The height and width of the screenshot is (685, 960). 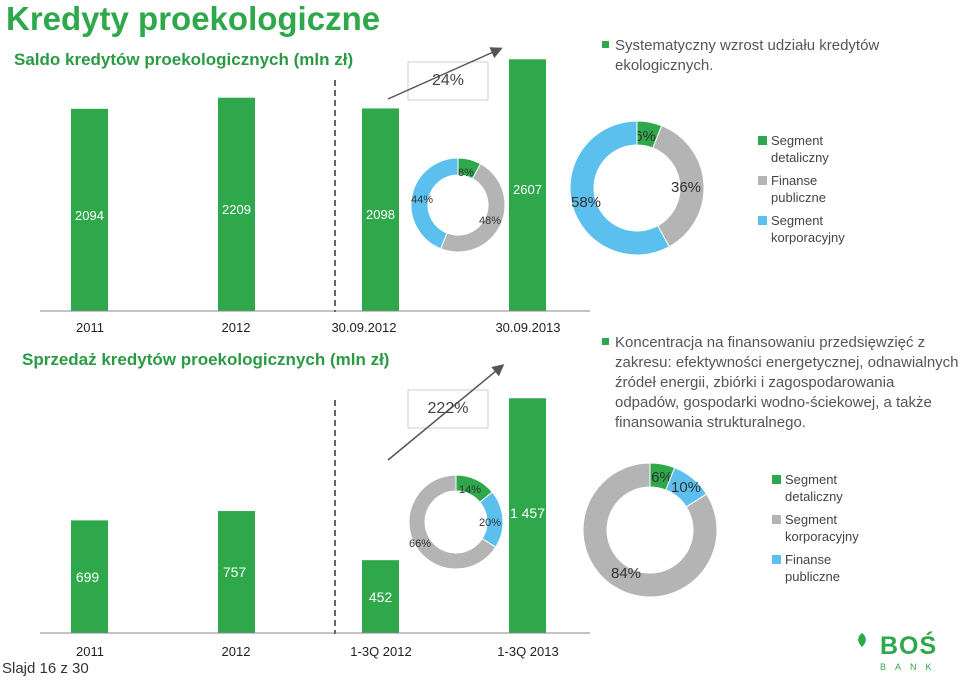 I want to click on bar-value-label: 2098, so click(x=380, y=214).